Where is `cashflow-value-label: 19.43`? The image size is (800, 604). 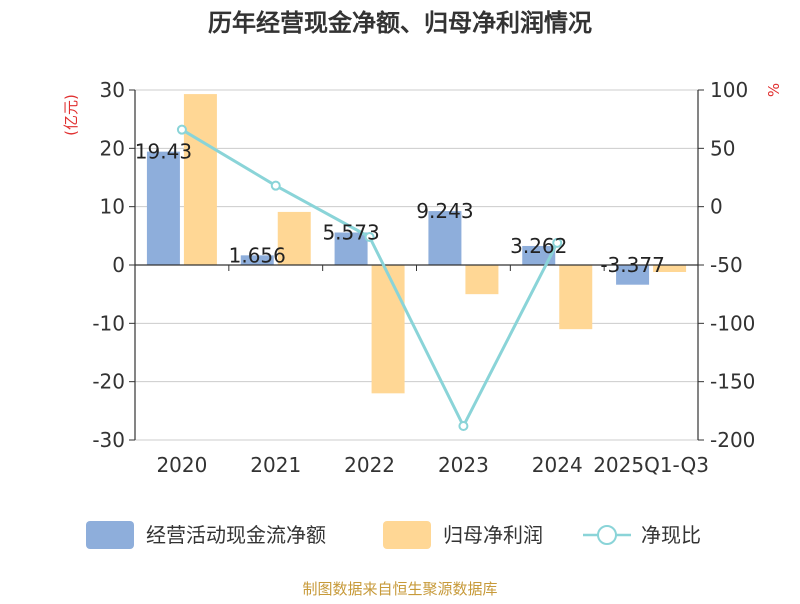 cashflow-value-label: 19.43 is located at coordinates (163, 152).